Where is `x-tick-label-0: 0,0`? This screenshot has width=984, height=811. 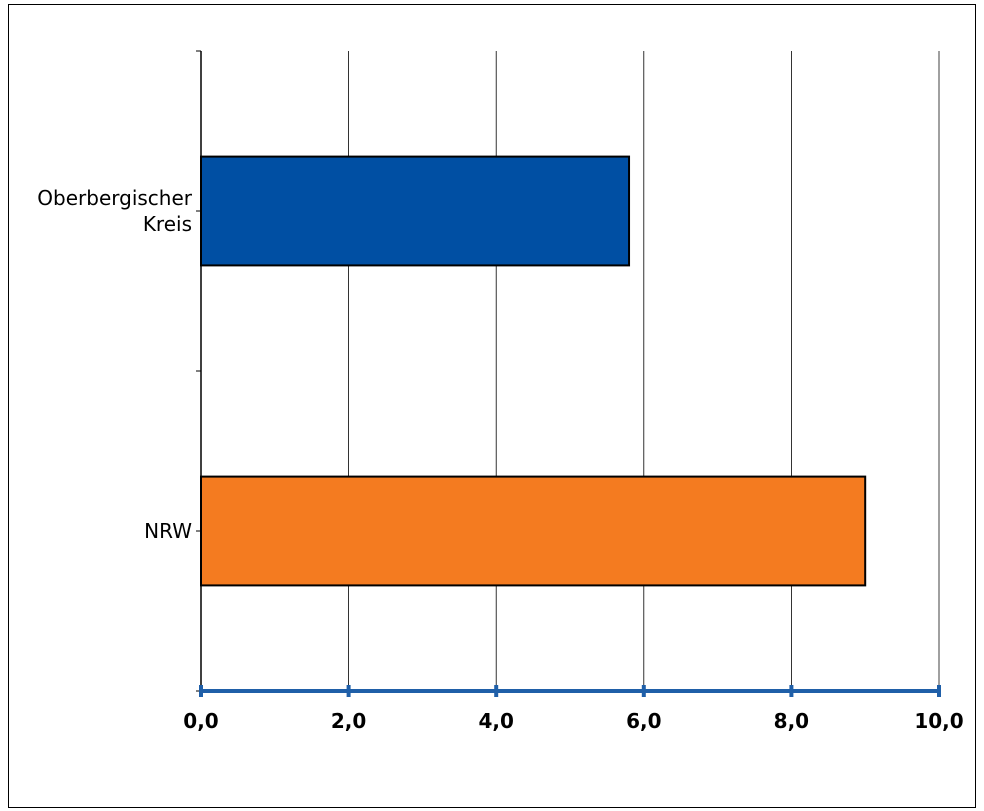
x-tick-label-0: 0,0 is located at coordinates (200, 721).